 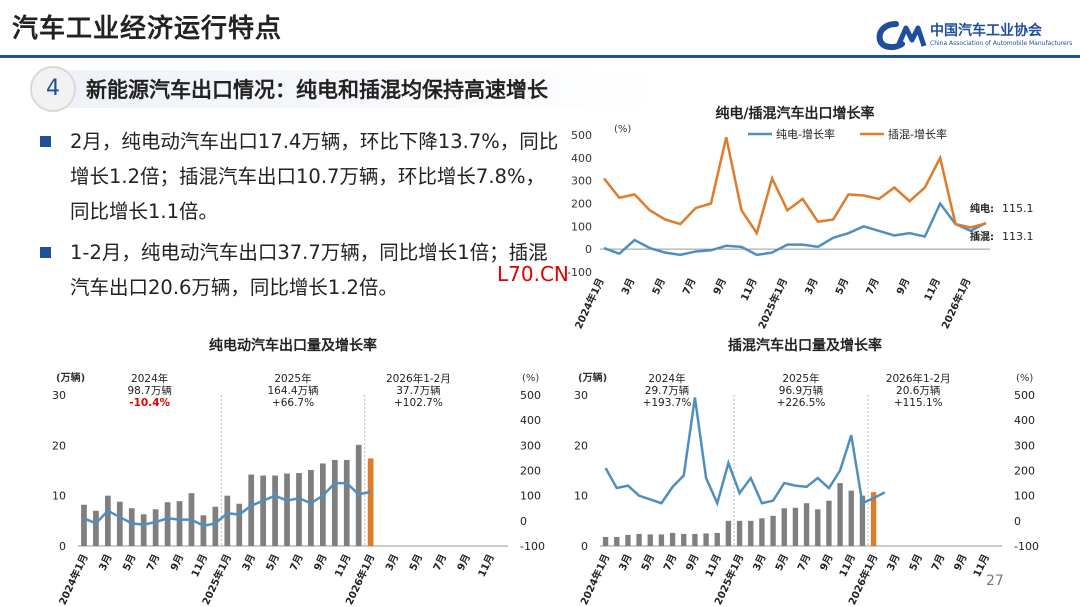 I want to click on bev-x-tick: 5月, so click(x=129, y=562).